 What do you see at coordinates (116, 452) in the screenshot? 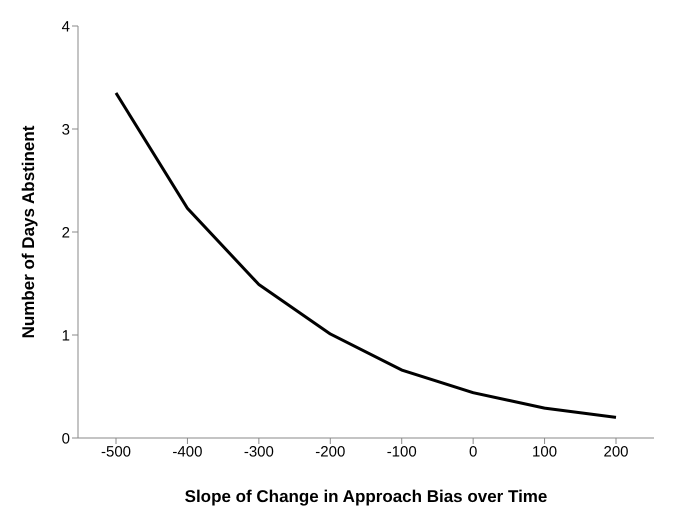
I see `x-tick-label: -500` at bounding box center [116, 452].